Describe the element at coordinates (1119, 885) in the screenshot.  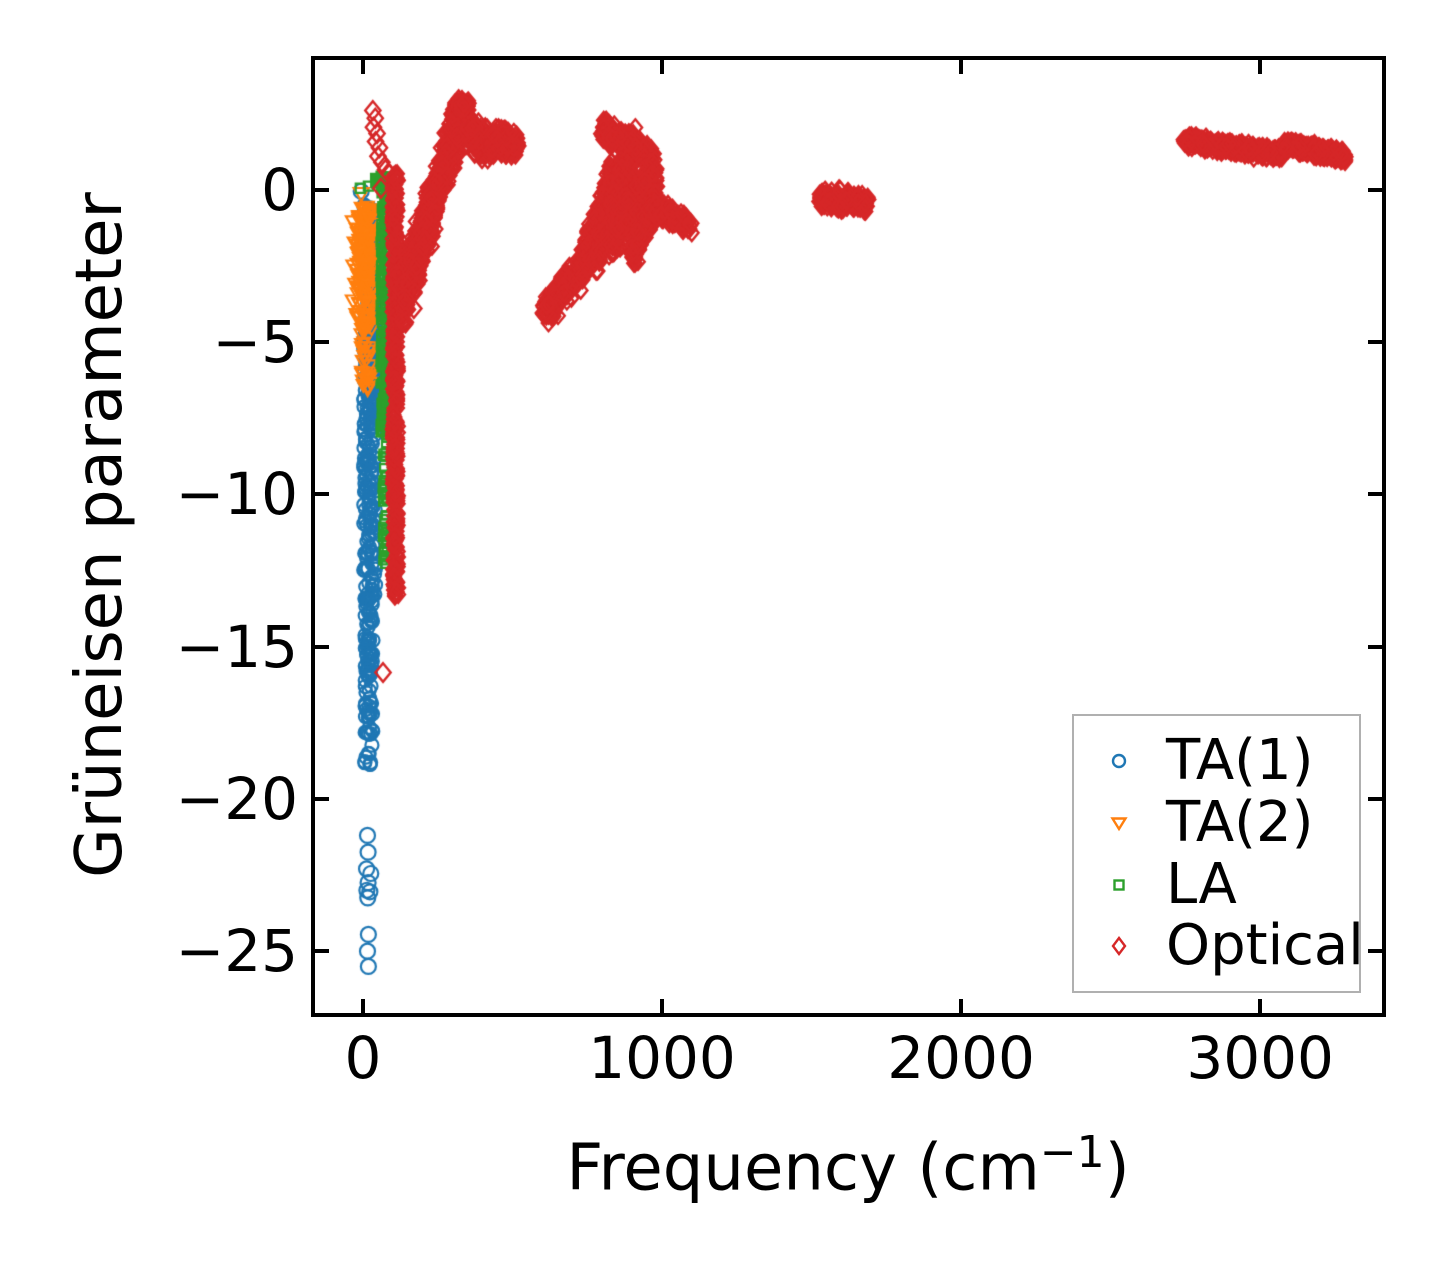
I see `square-marker-icon` at that location.